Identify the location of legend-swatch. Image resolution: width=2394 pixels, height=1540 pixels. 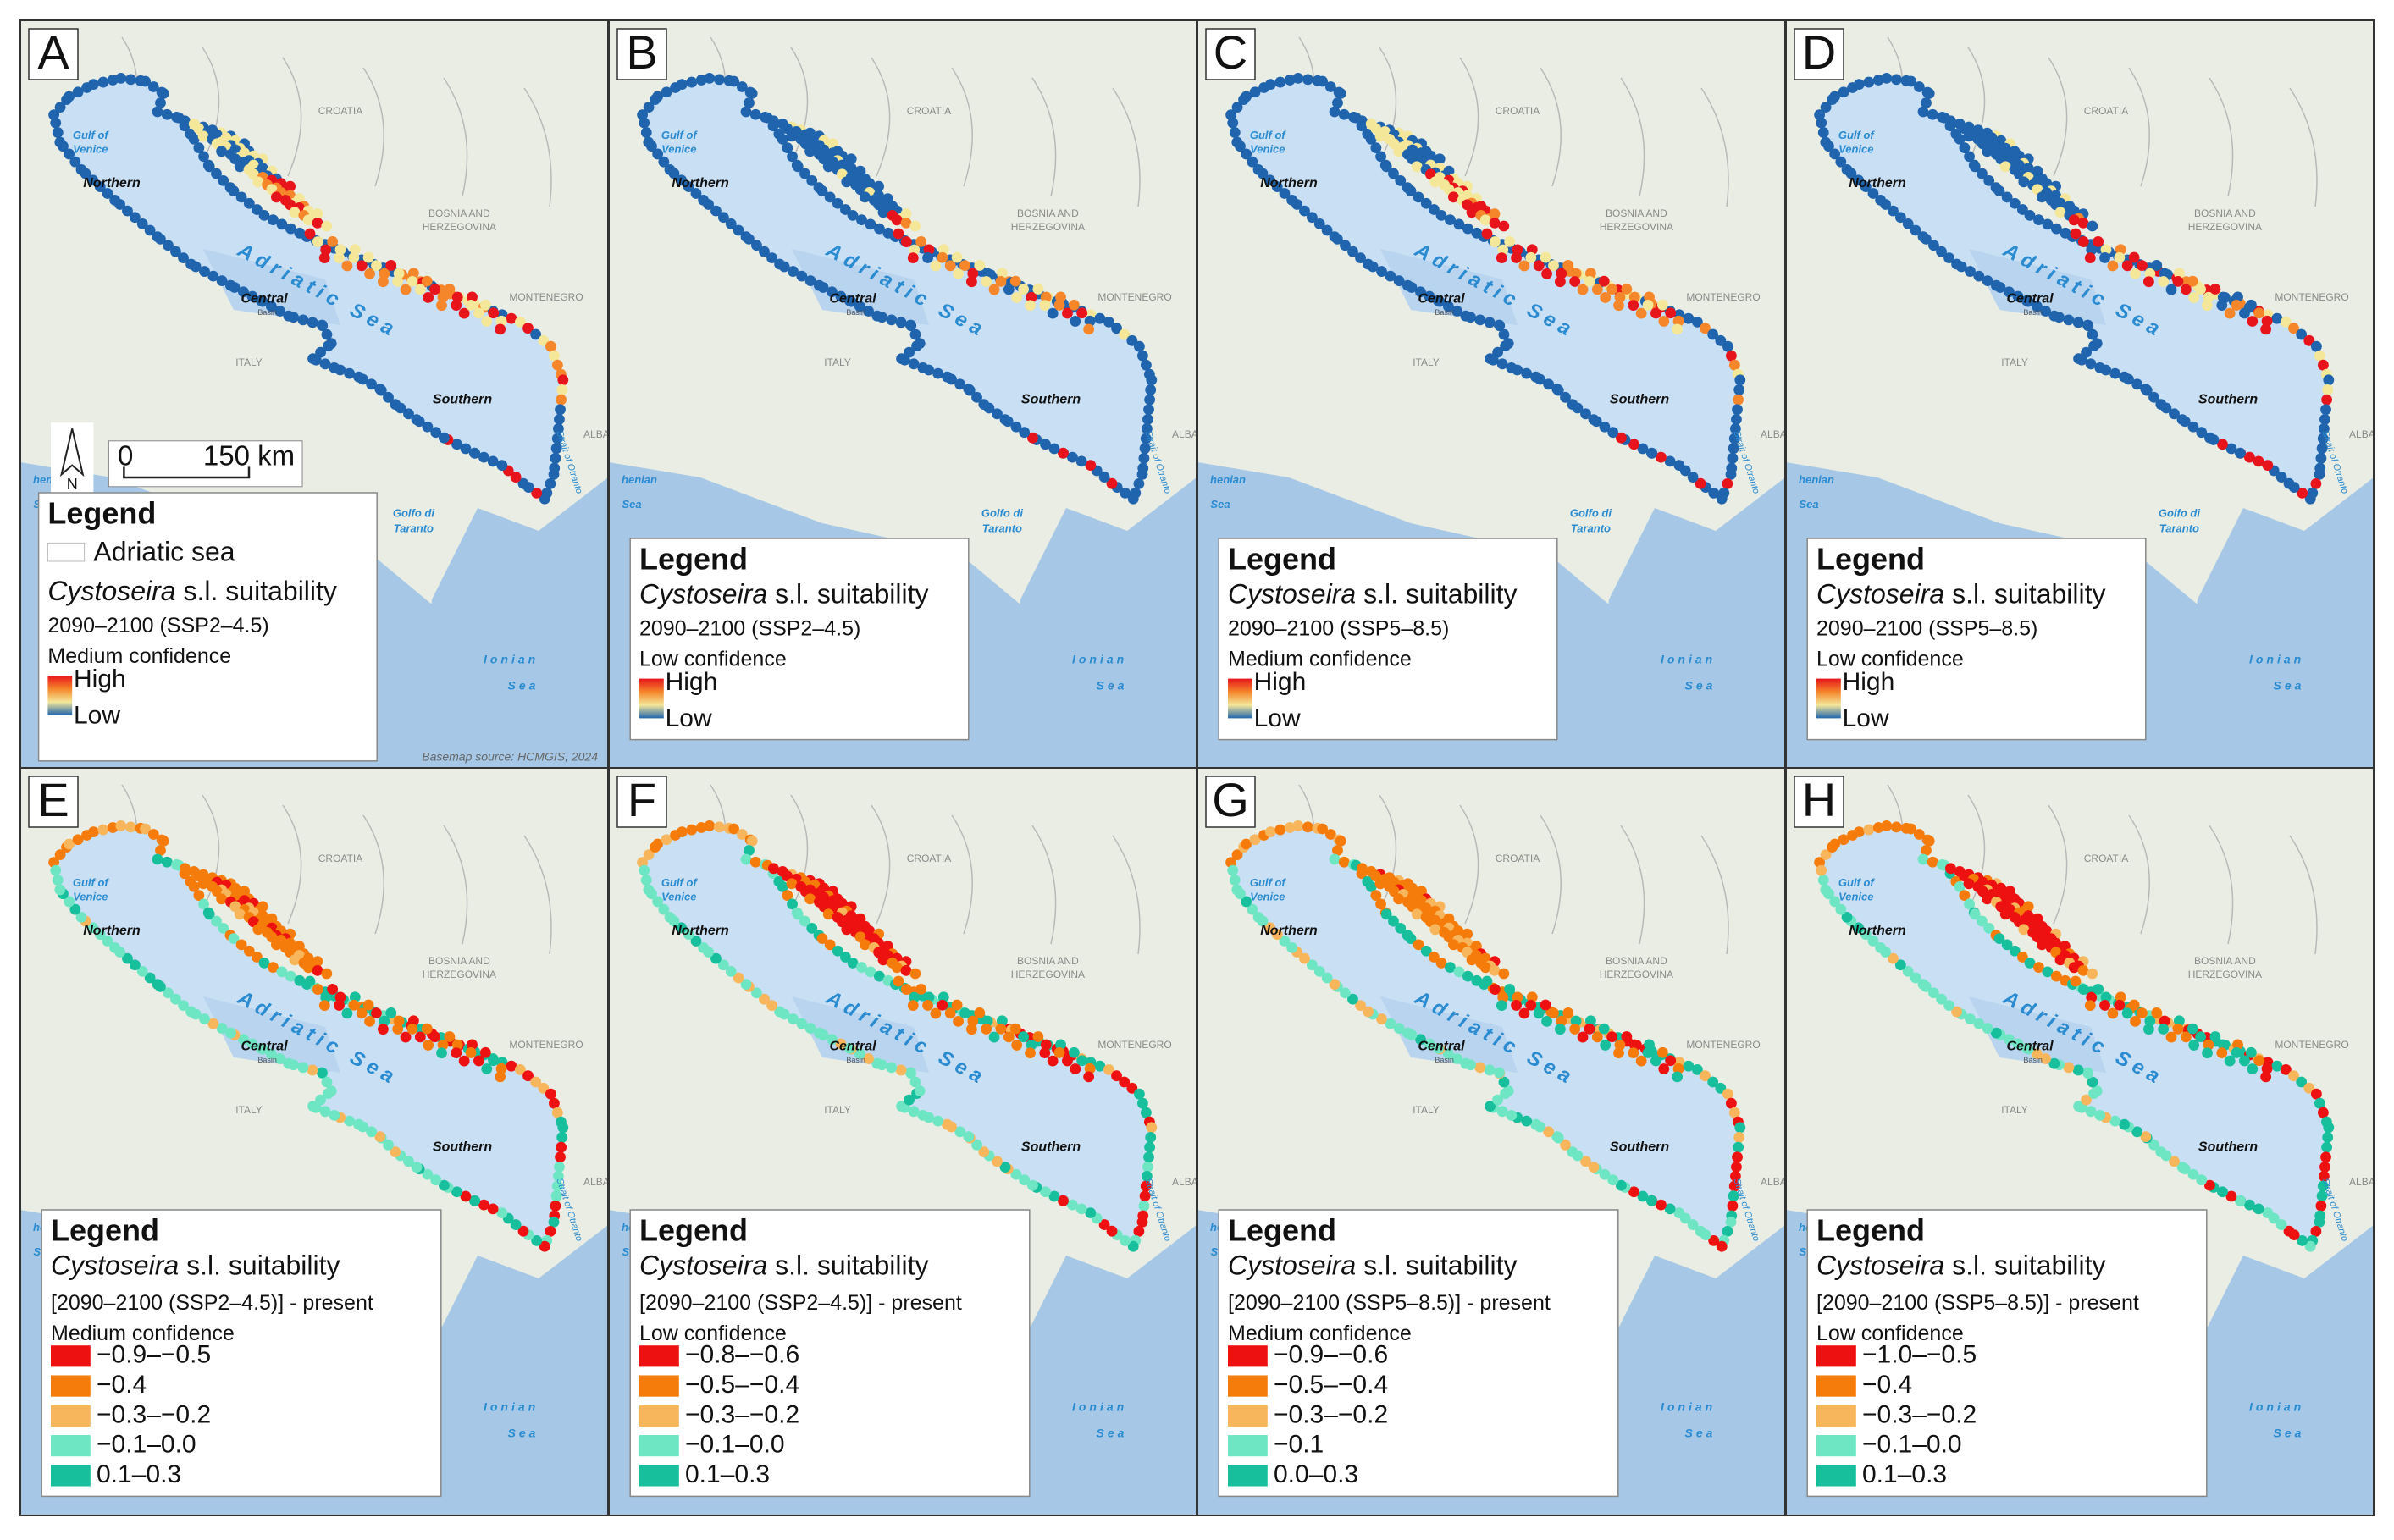
(659, 1386).